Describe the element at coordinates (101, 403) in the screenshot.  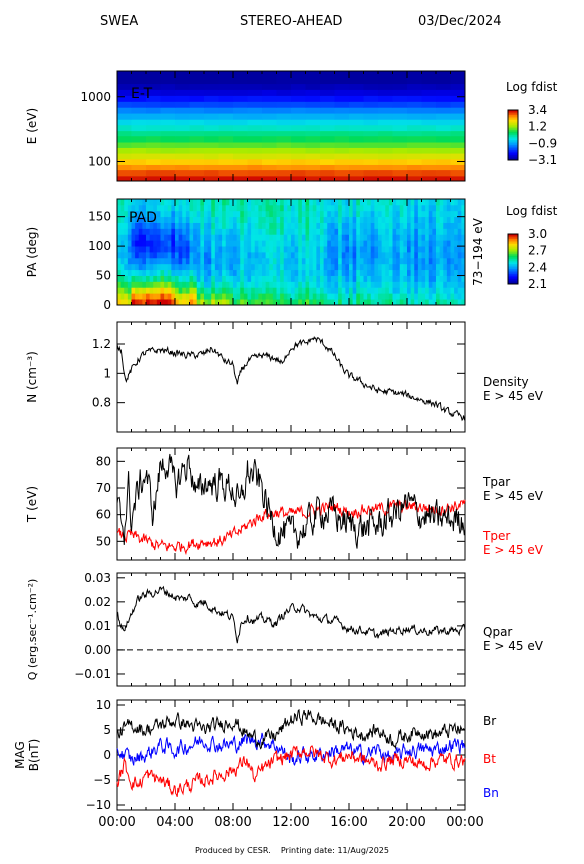
I see `y-tick-label: 0.8` at that location.